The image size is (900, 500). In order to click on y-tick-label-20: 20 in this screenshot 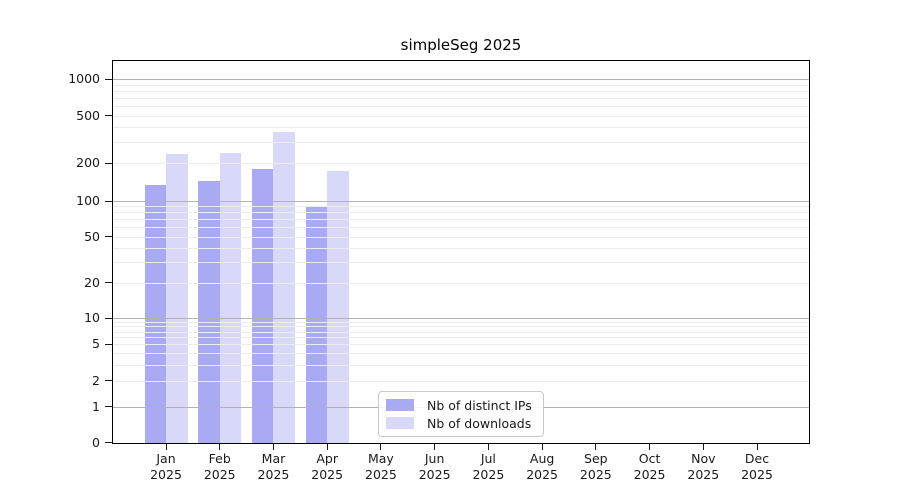, I will do `click(92, 282)`.